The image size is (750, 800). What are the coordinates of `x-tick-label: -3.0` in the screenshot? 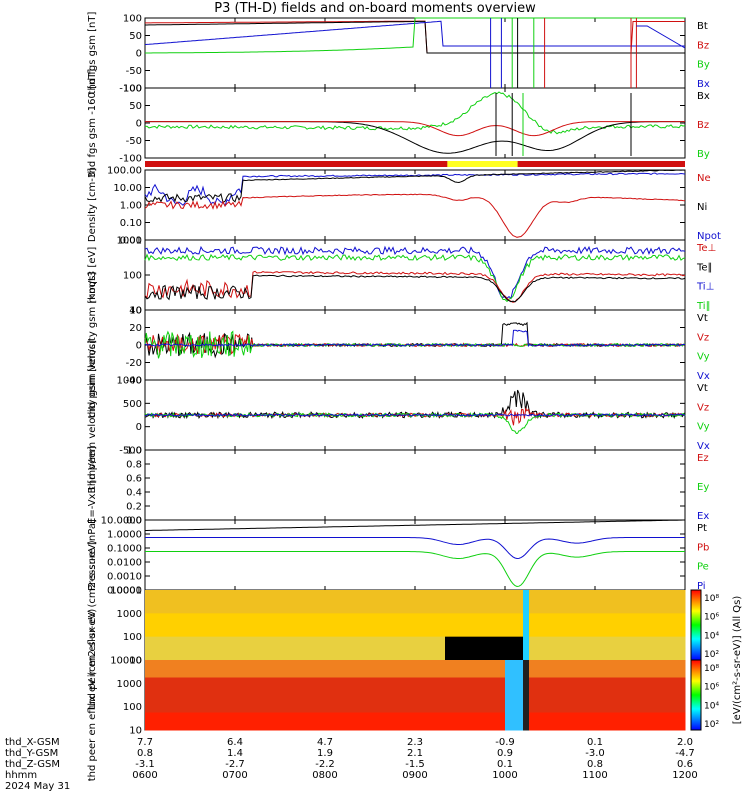 It's located at (595, 753).